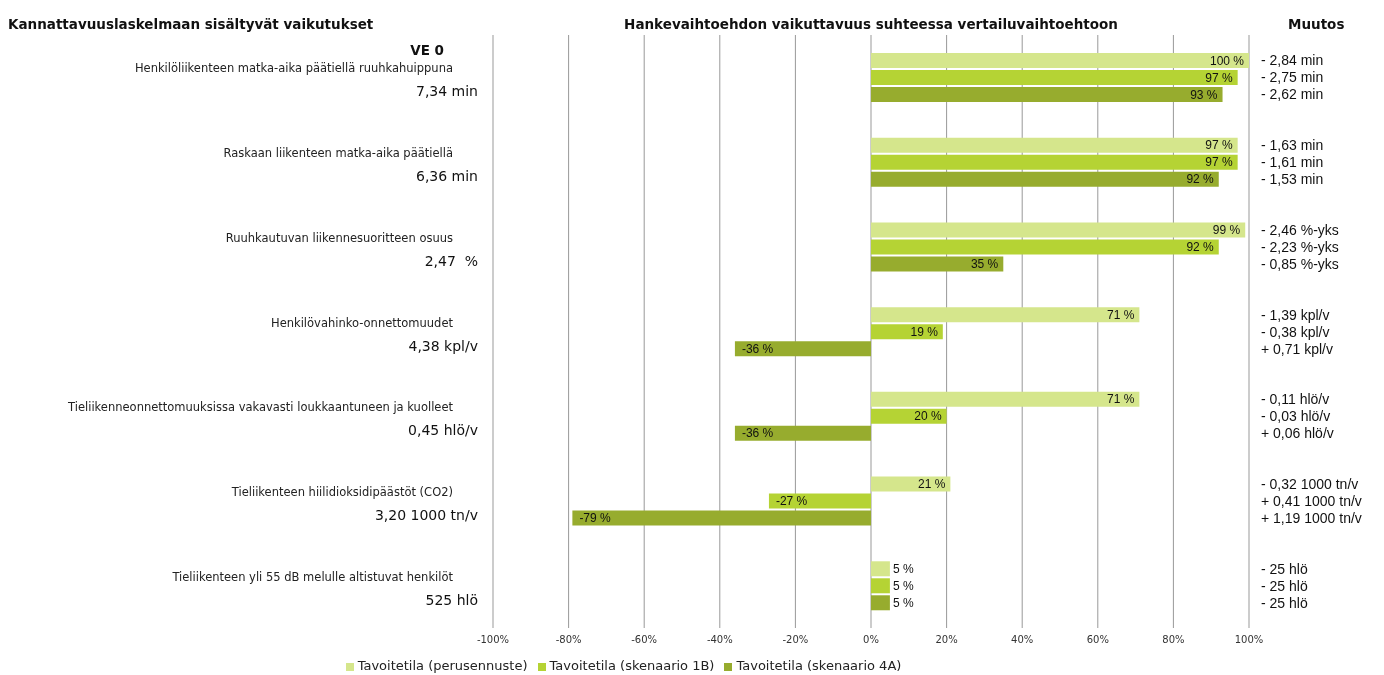  I want to click on legend-label: Tavoitetila (skenaario 4A), so click(819, 665).